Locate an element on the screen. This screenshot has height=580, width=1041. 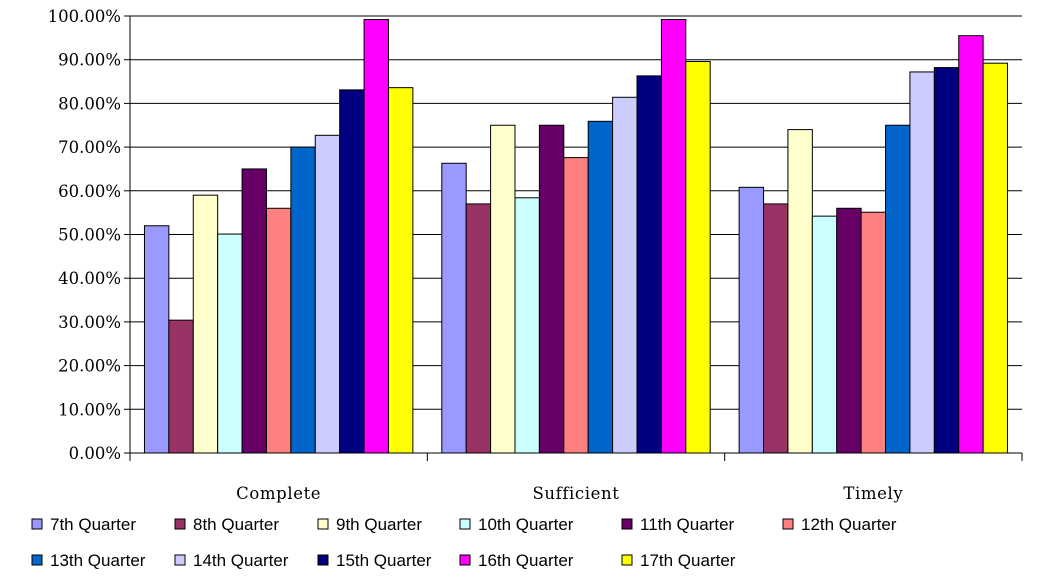
x-category-label: Sufficient is located at coordinates (576, 493).